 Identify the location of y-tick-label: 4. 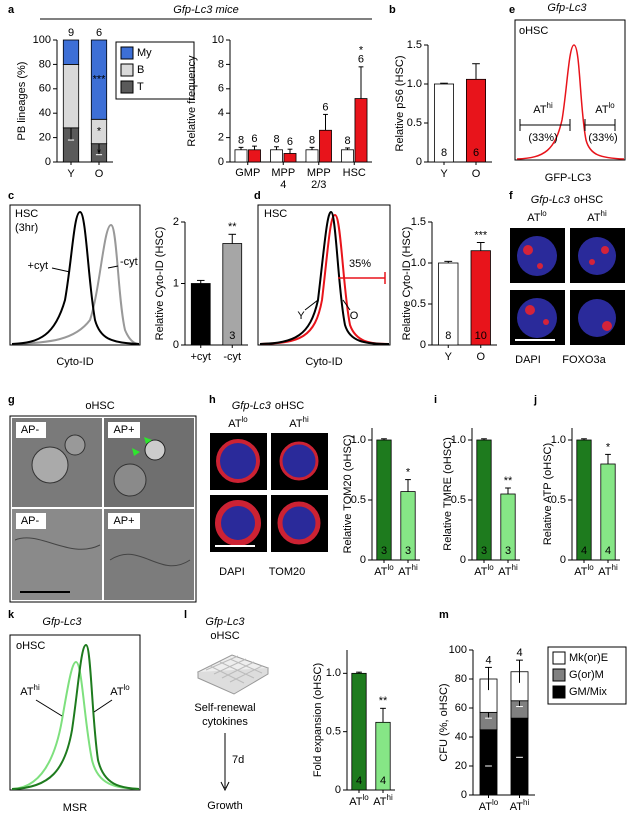
(221, 113).